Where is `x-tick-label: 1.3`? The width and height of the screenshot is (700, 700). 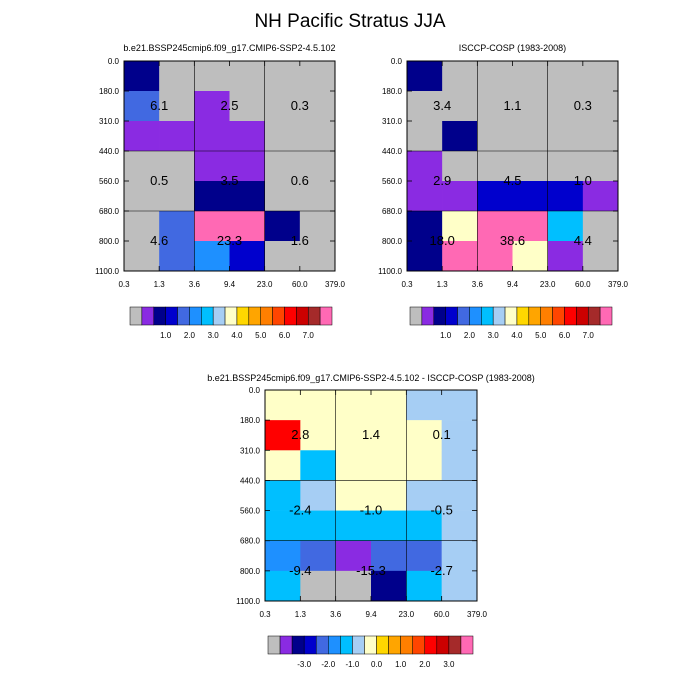 x-tick-label: 1.3 is located at coordinates (301, 614).